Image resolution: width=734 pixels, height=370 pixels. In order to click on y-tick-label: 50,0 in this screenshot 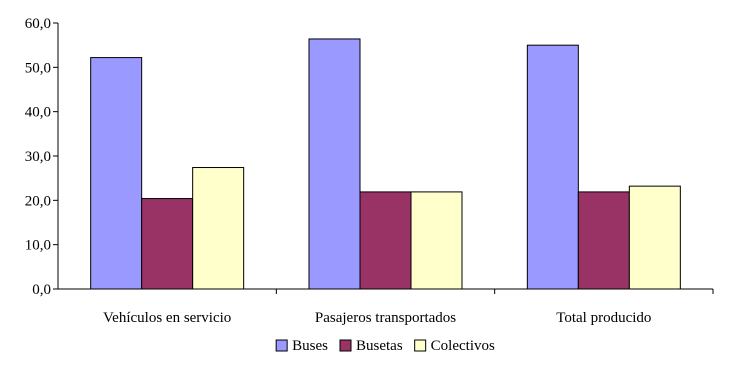, I will do `click(38, 68)`.